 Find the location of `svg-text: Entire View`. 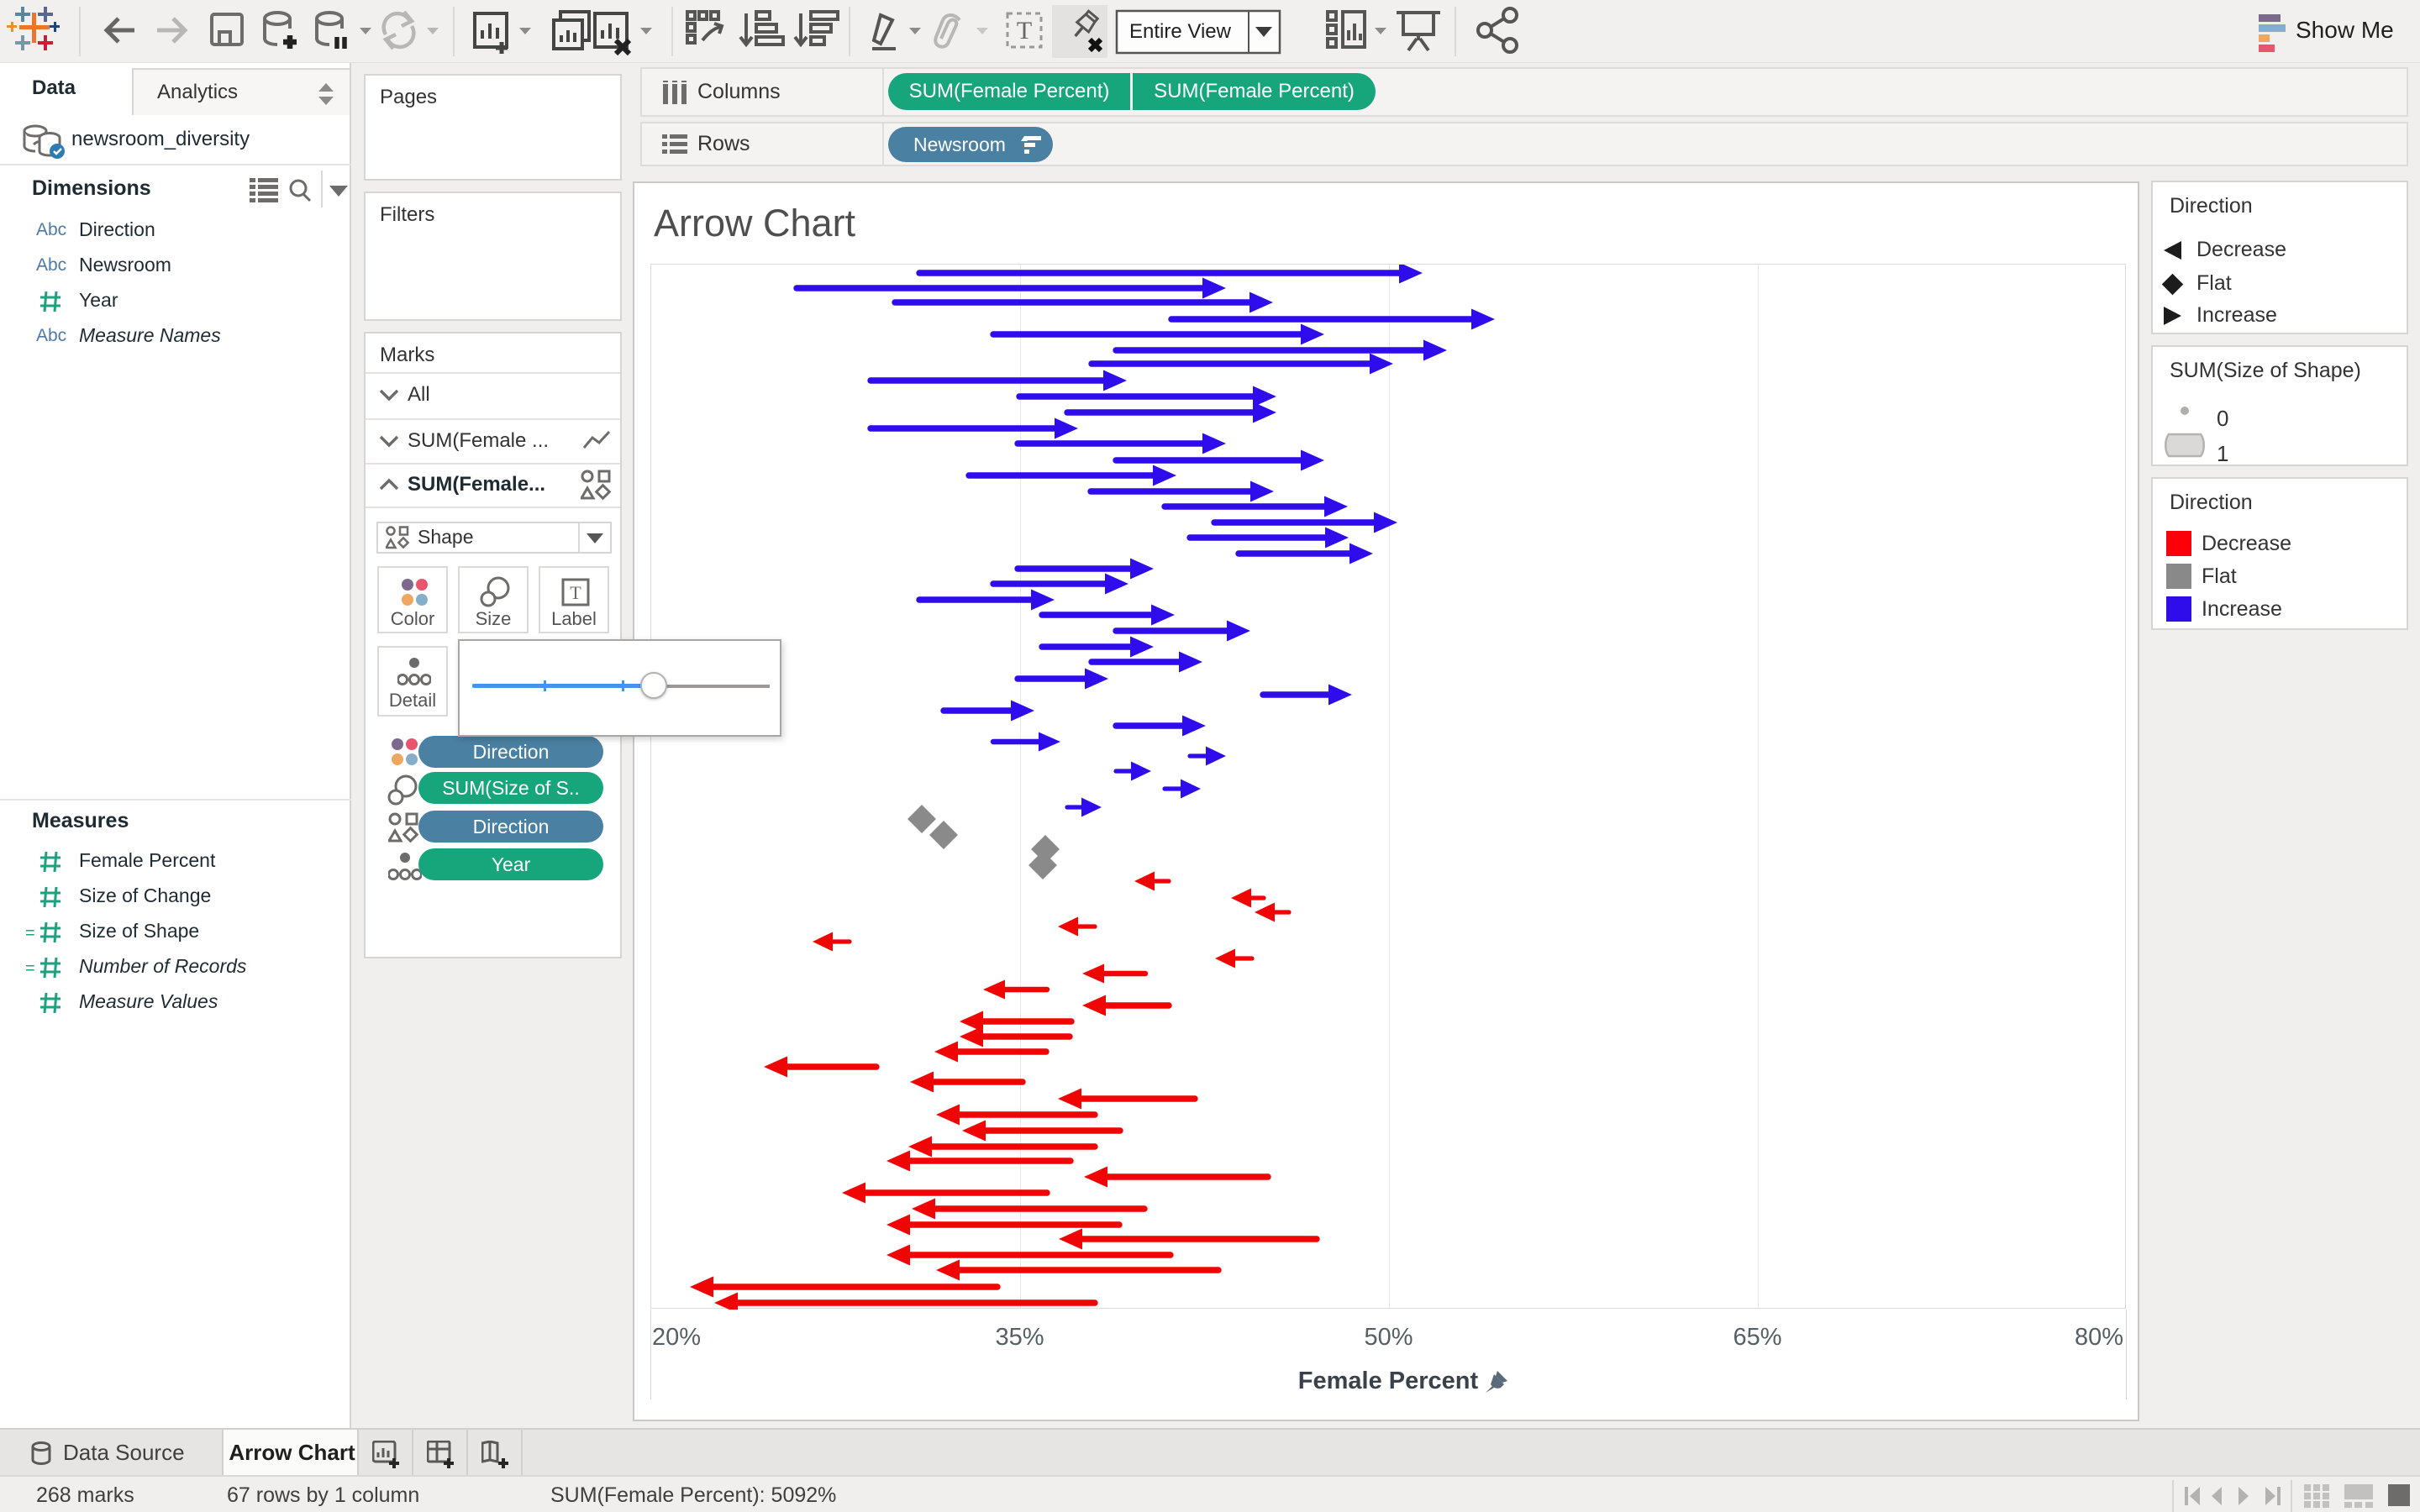

svg-text: Entire View is located at coordinates (1180, 31).